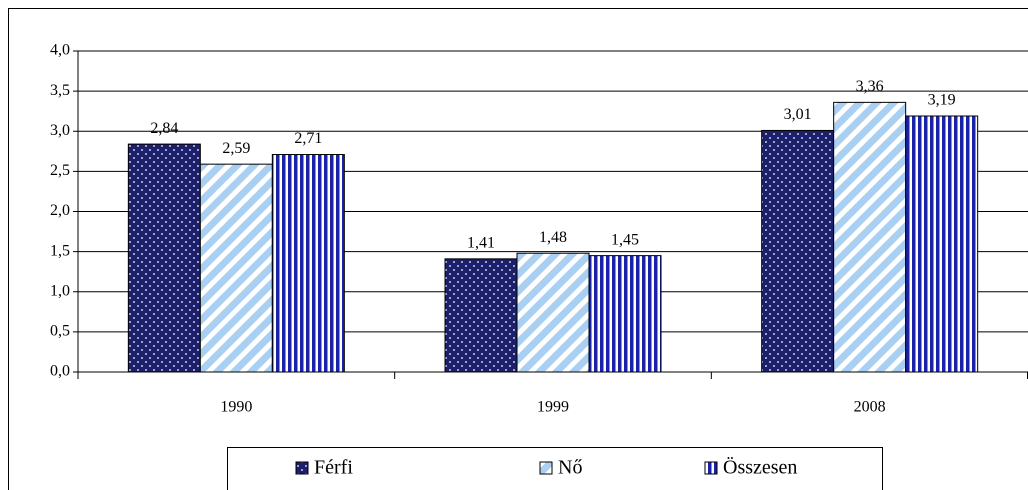  Describe the element at coordinates (942, 100) in the screenshot. I see `value-label: 3,19` at that location.